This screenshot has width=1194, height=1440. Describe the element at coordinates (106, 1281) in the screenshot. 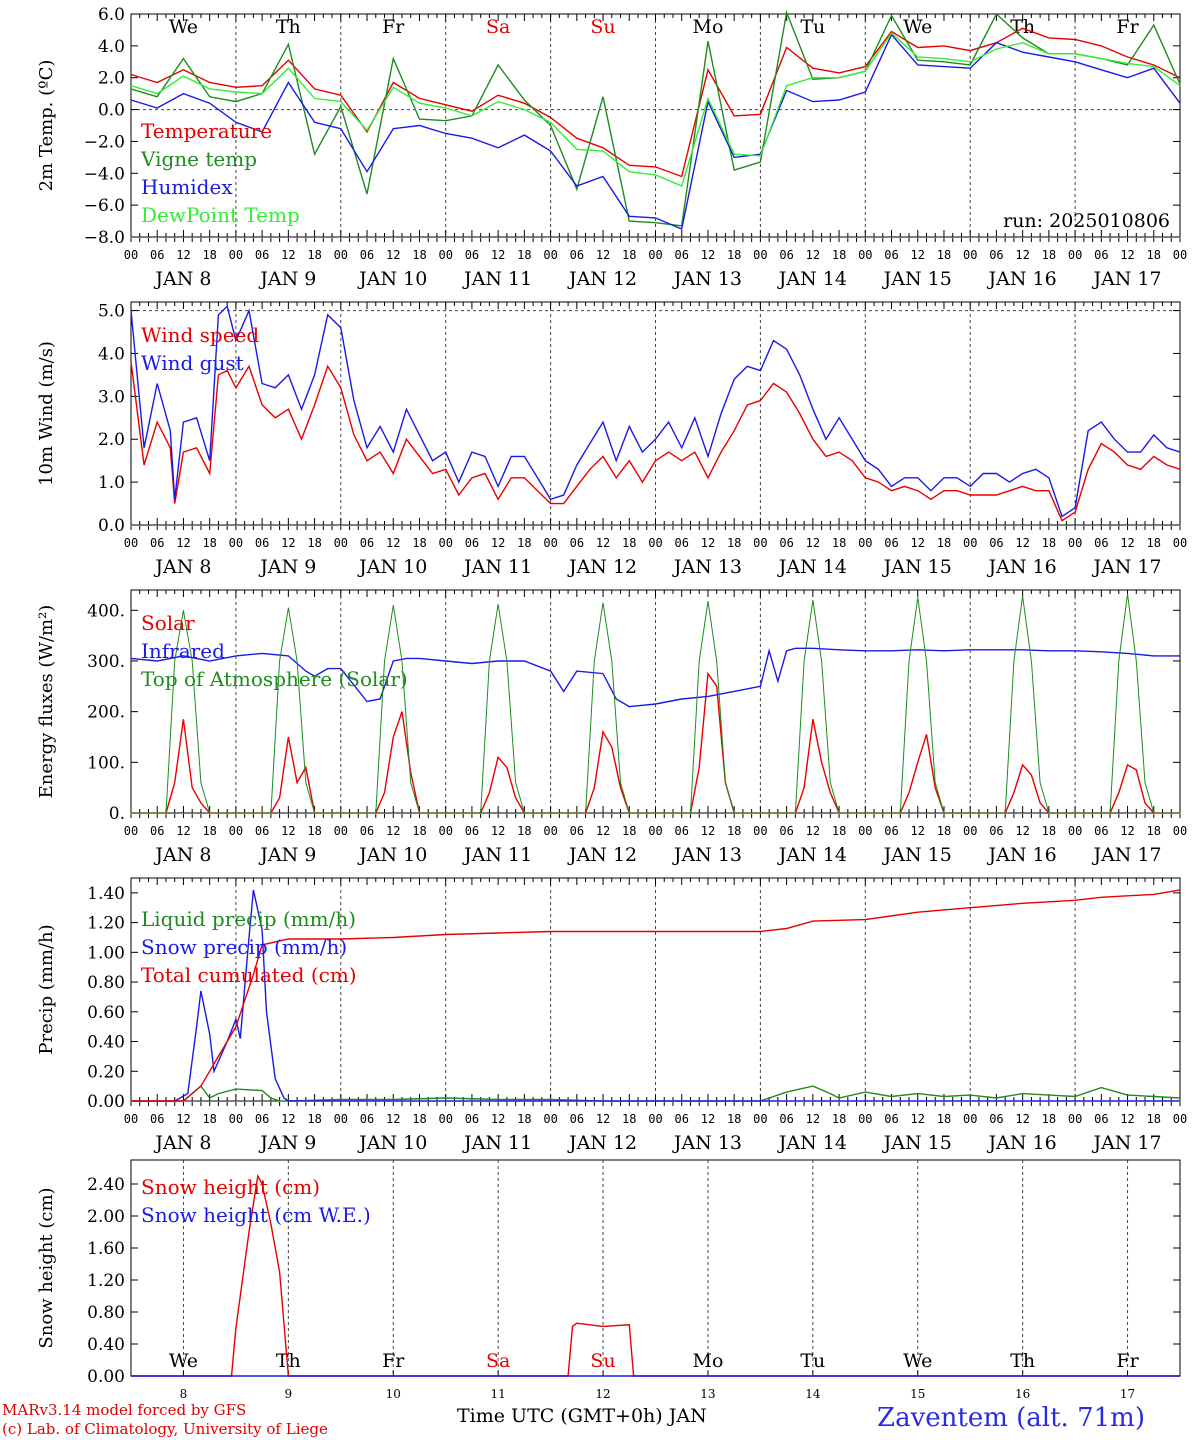

I see `y-tick-label: 1.20` at that location.